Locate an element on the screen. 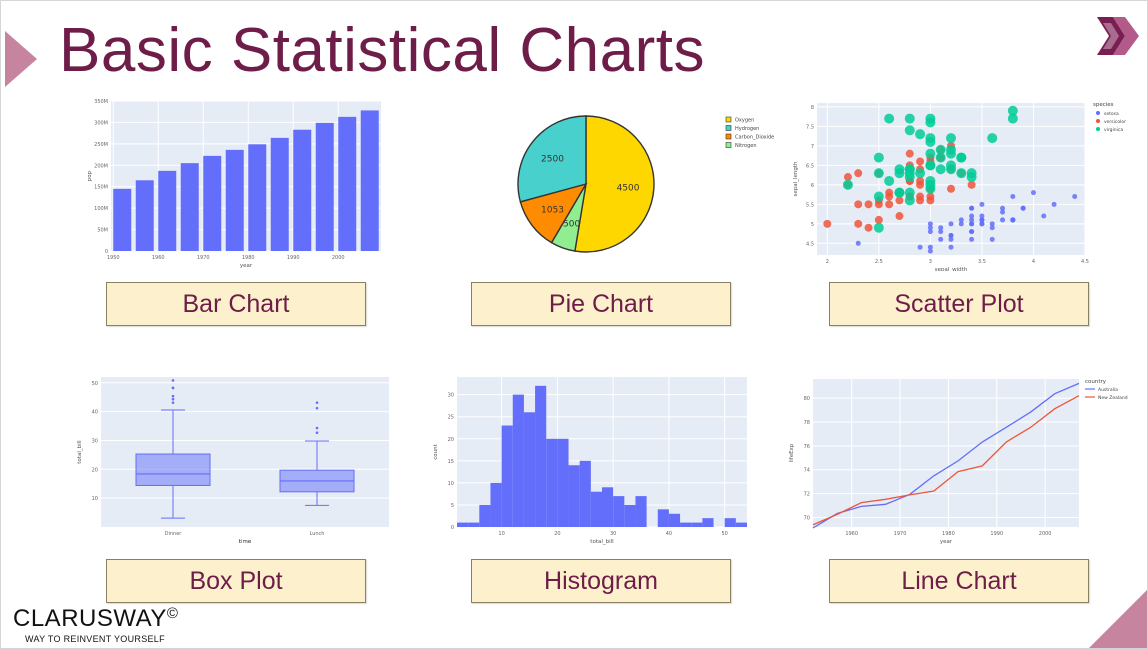 The height and width of the screenshot is (649, 1148). scatter-xtick-label: 3 is located at coordinates (930, 262).